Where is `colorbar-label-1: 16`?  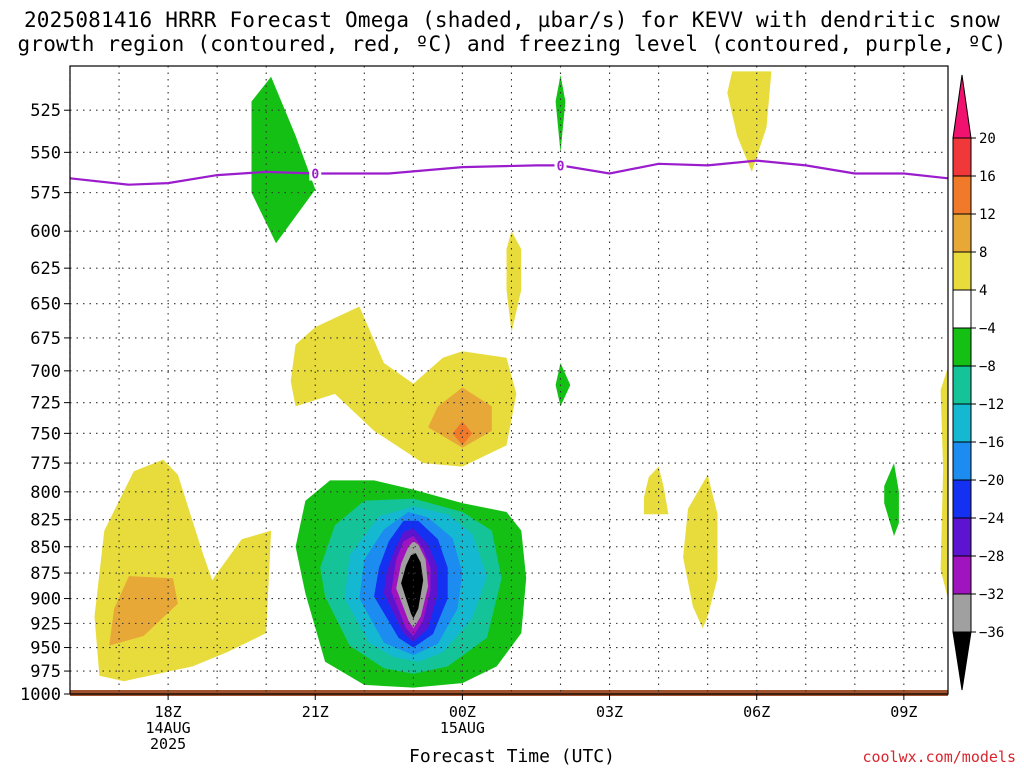
colorbar-label-1: 16 is located at coordinates (987, 177).